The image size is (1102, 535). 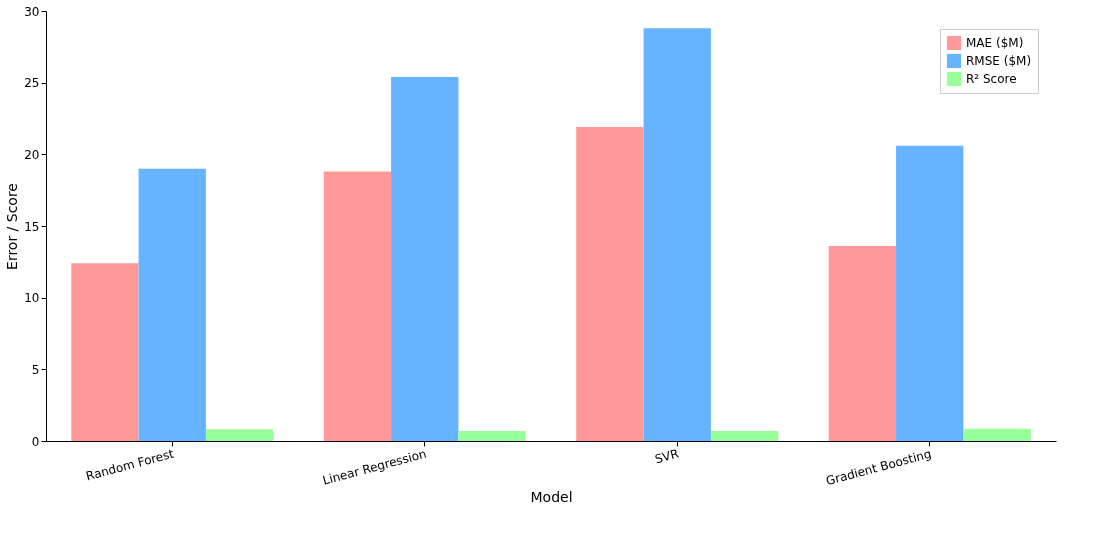 What do you see at coordinates (995, 43) in the screenshot?
I see `legend-label: MAE ($M)` at bounding box center [995, 43].